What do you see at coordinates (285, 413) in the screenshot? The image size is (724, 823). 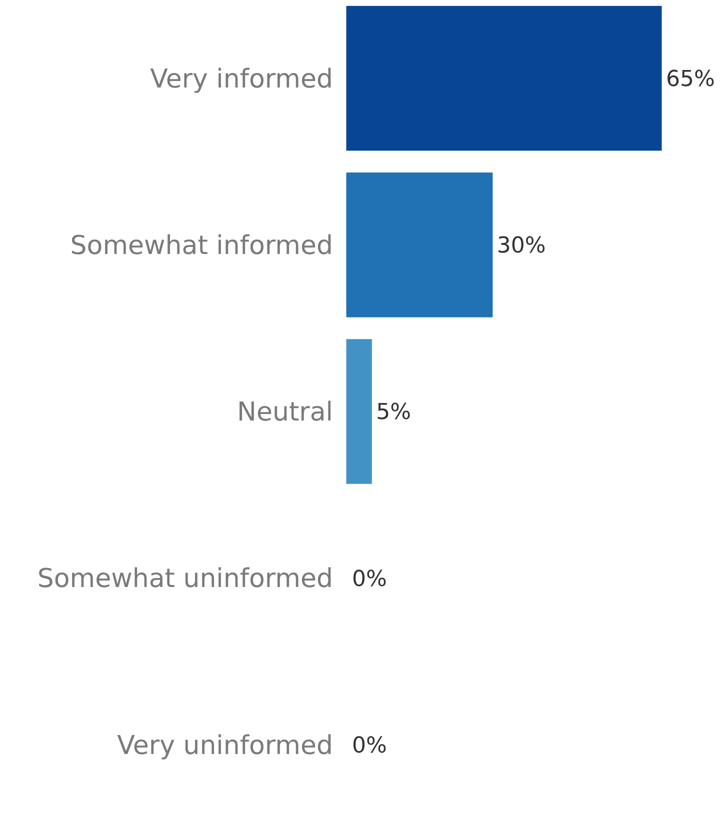 I see `y-tick-label: Neutral` at bounding box center [285, 413].